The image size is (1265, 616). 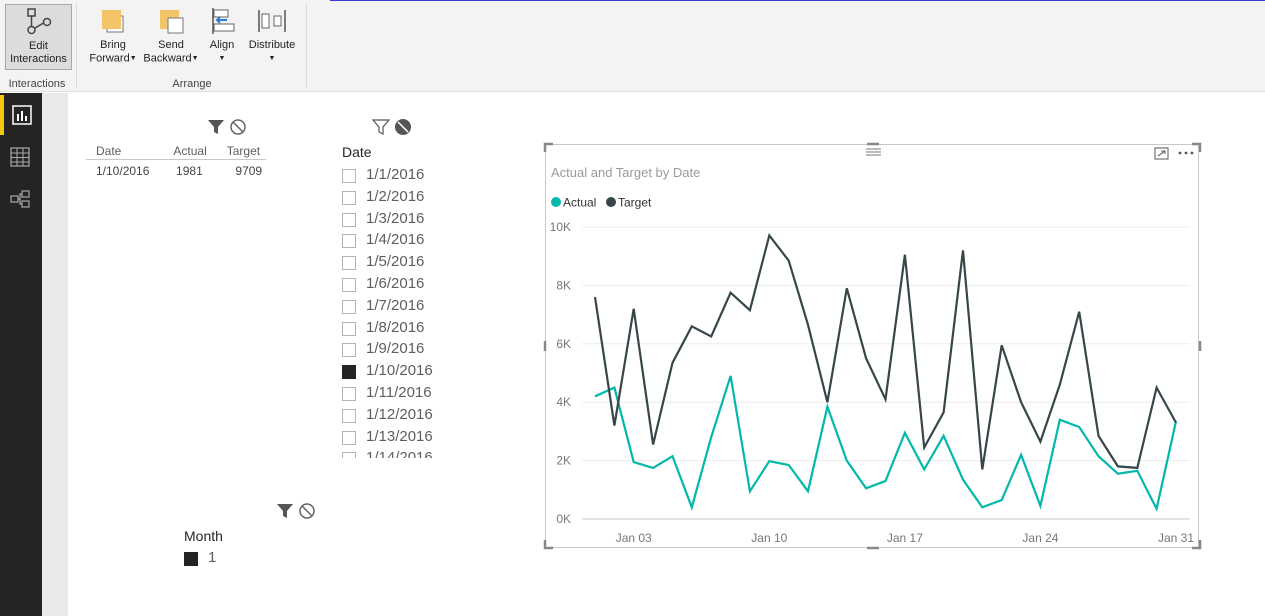 What do you see at coordinates (399, 453) in the screenshot?
I see `date-slicer-item-label: 1/14/2016` at bounding box center [399, 453].